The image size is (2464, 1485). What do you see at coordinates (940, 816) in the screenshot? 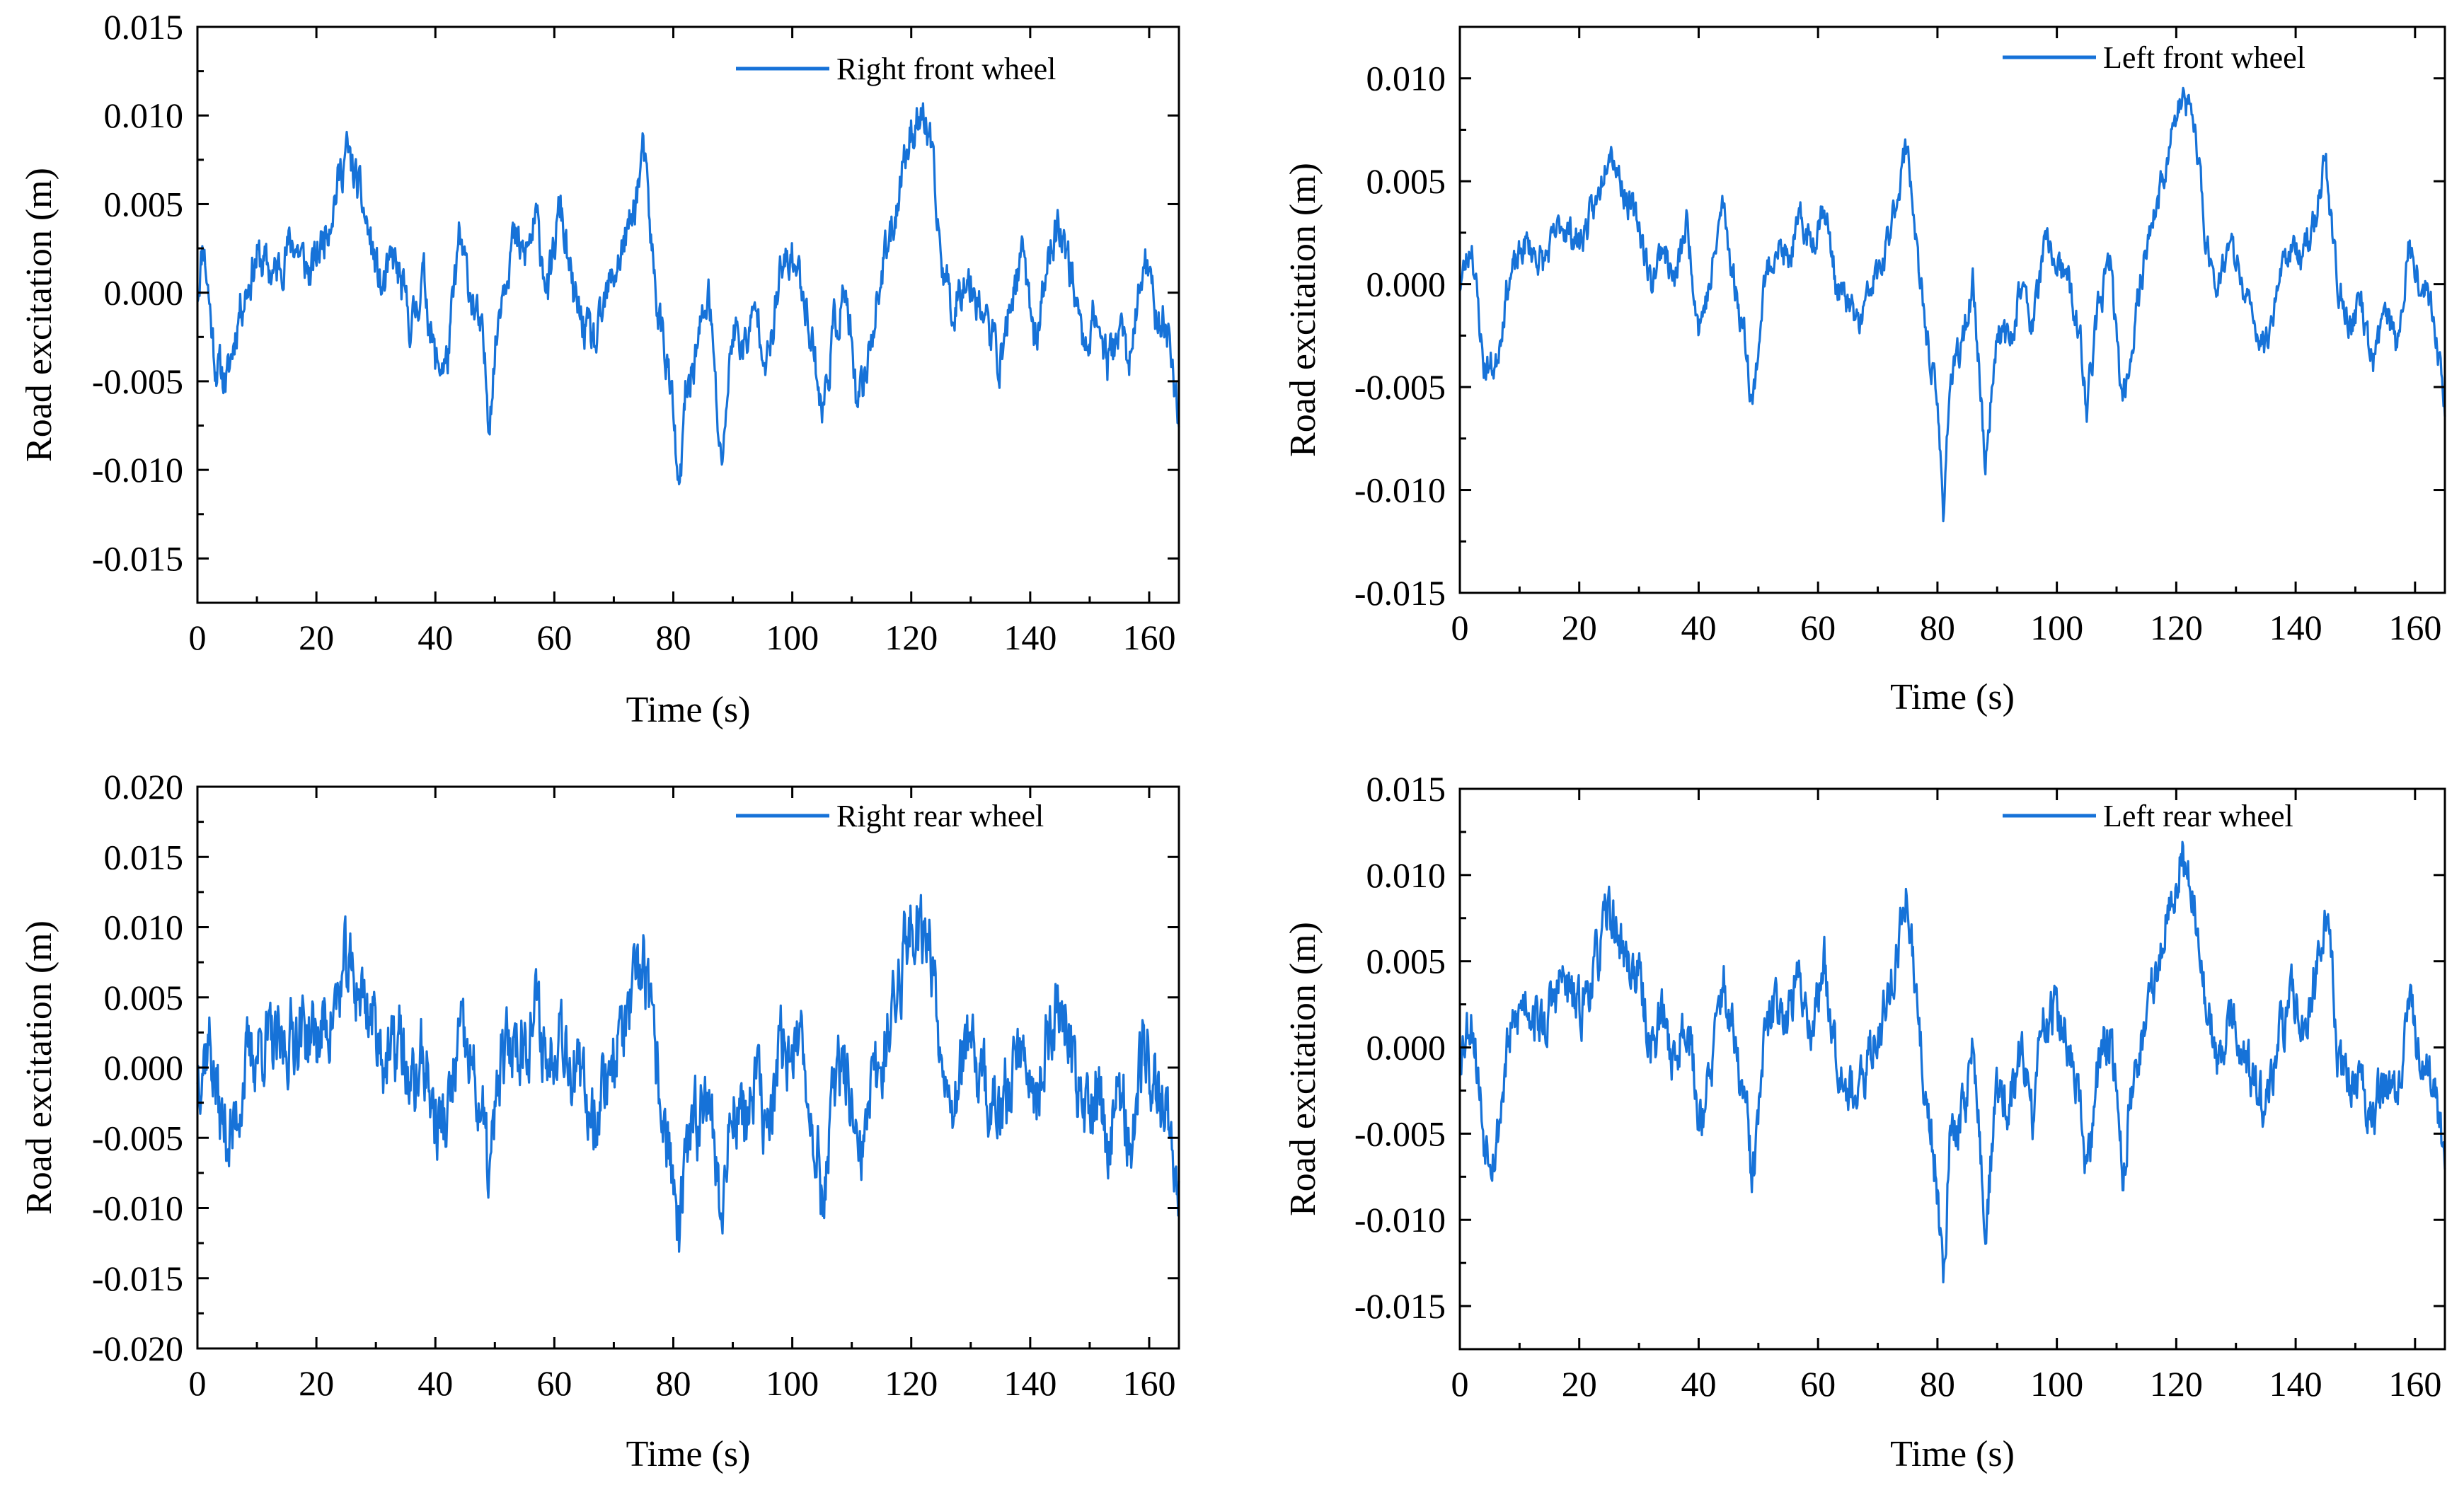
I see `legend-label: Right rear wheel` at bounding box center [940, 816].